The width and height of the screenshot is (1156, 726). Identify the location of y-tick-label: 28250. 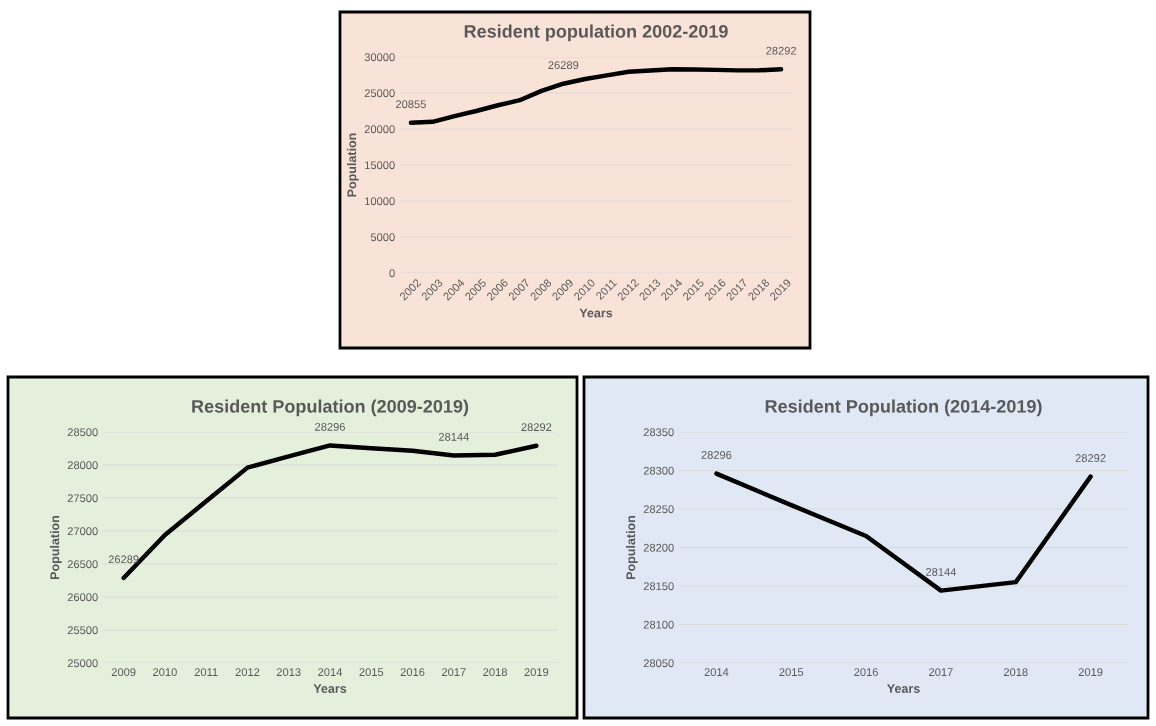
(658, 509).